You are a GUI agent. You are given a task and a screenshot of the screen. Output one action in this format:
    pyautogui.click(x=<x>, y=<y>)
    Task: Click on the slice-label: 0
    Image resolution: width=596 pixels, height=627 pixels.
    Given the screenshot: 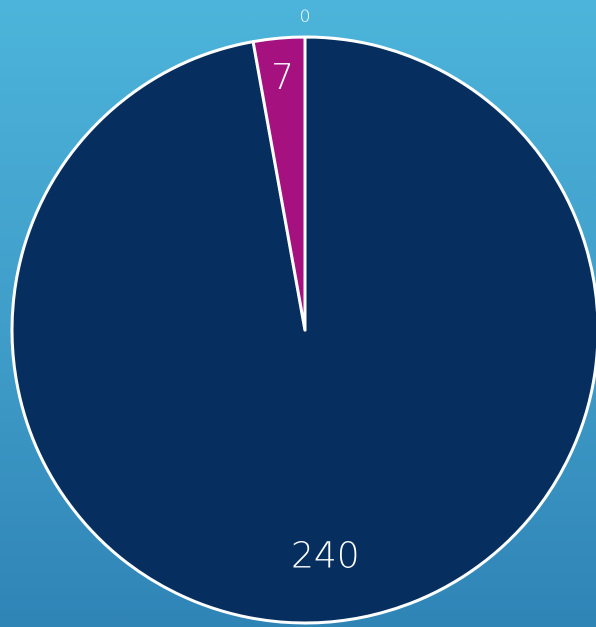 What is the action you would take?
    pyautogui.click(x=305, y=17)
    